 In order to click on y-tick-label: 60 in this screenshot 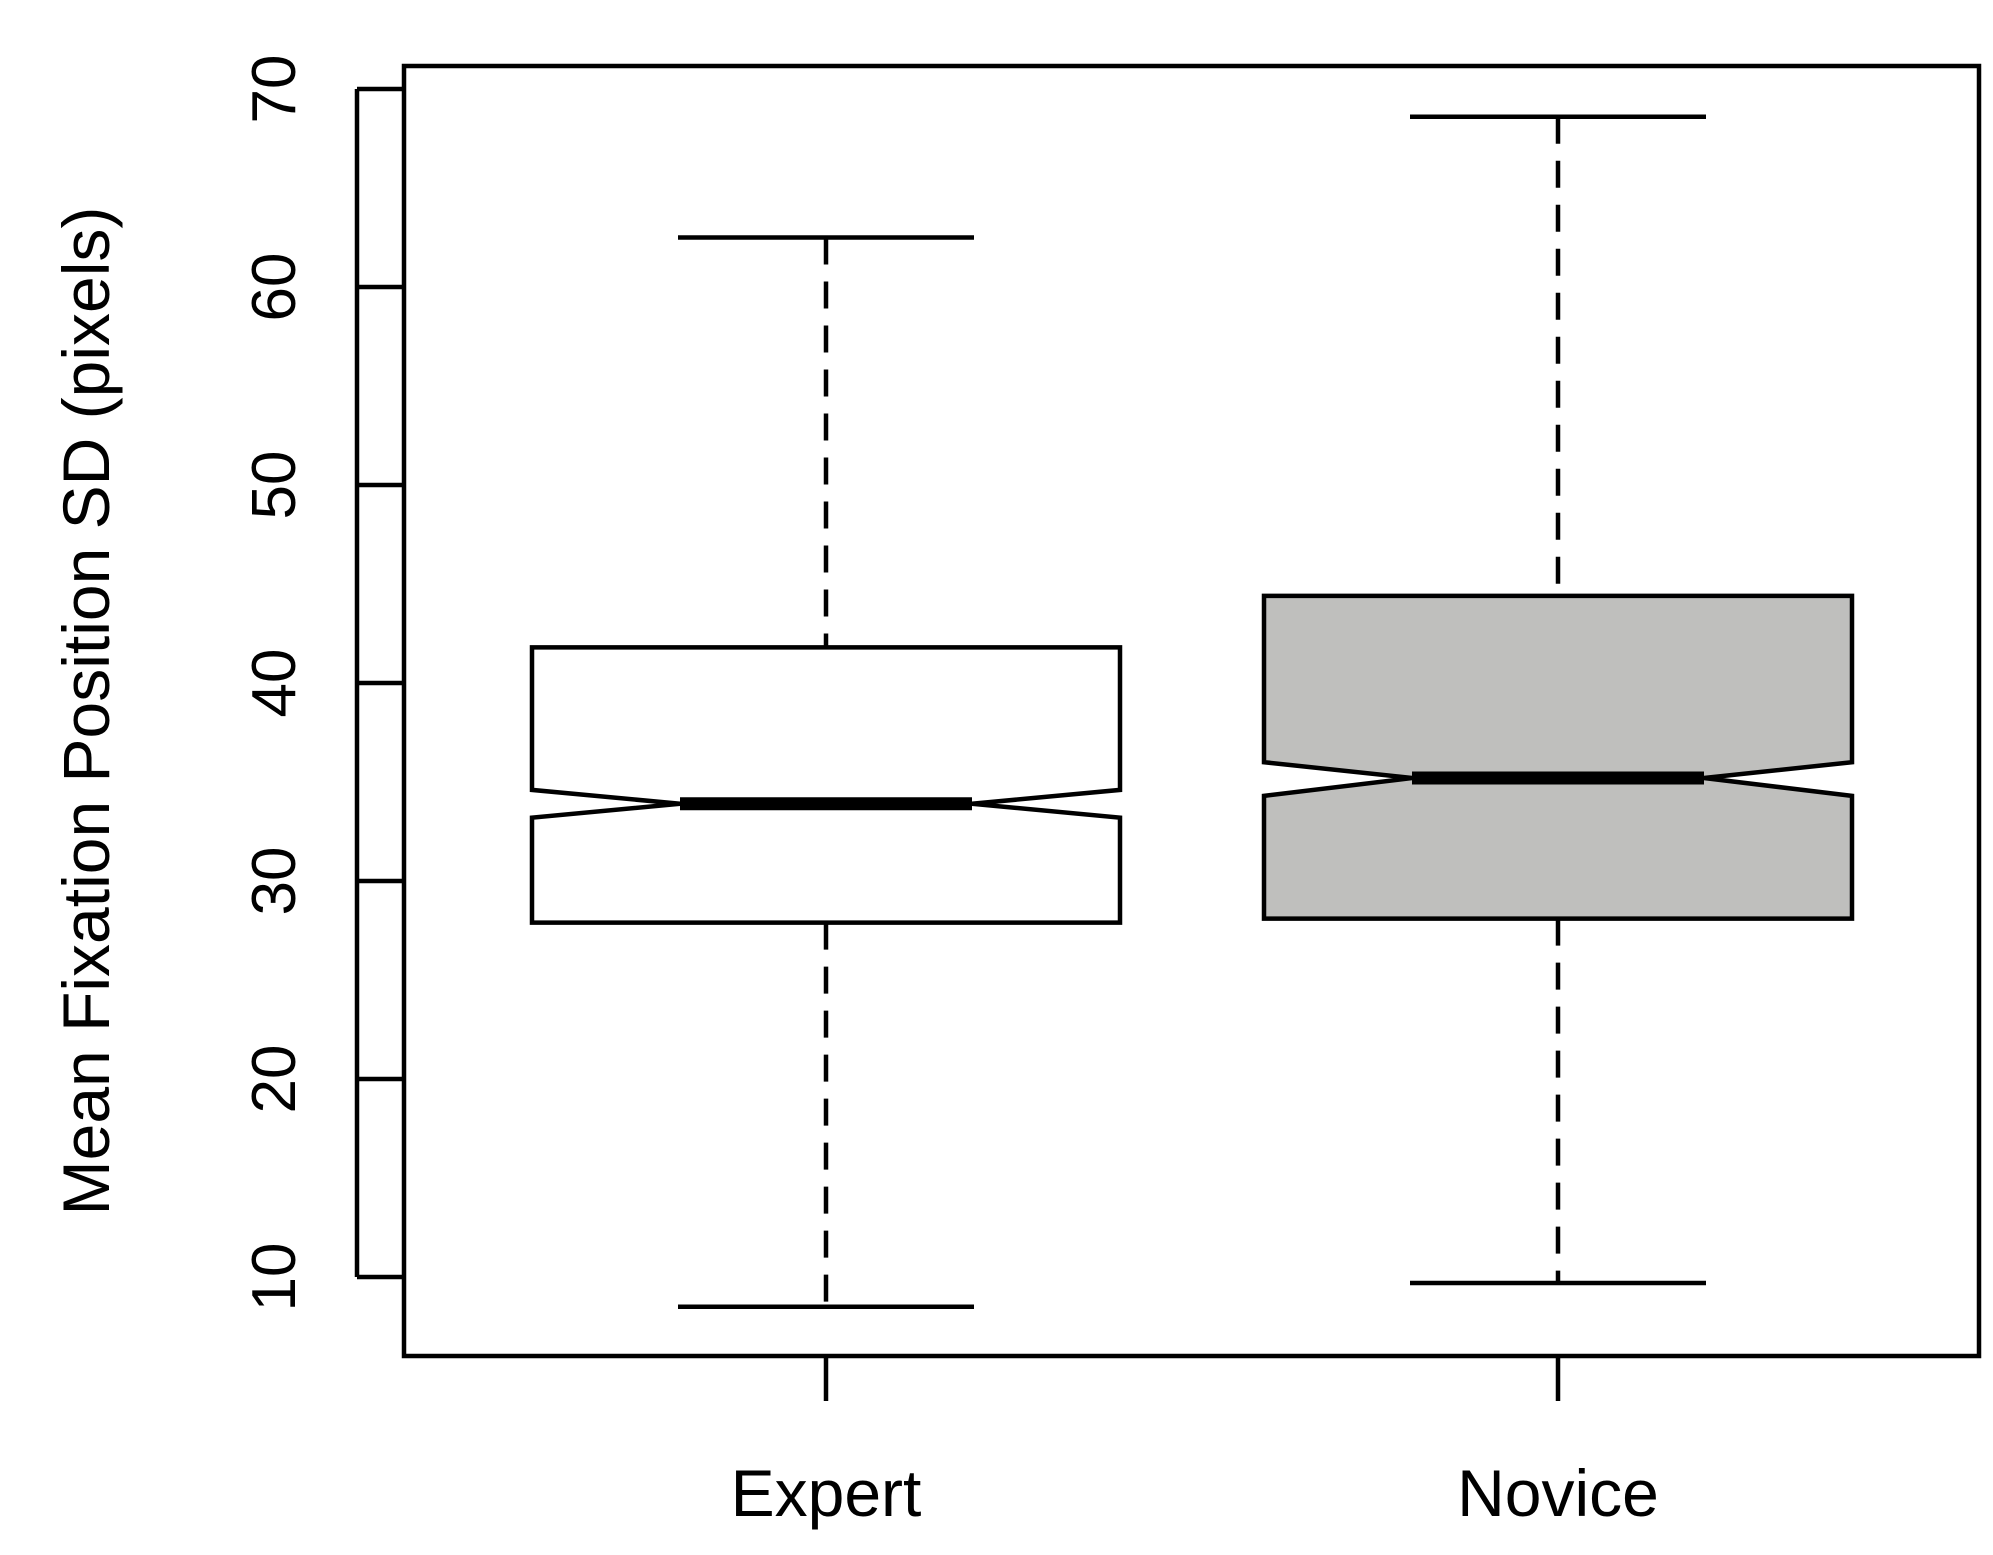, I will do `click(274, 287)`.